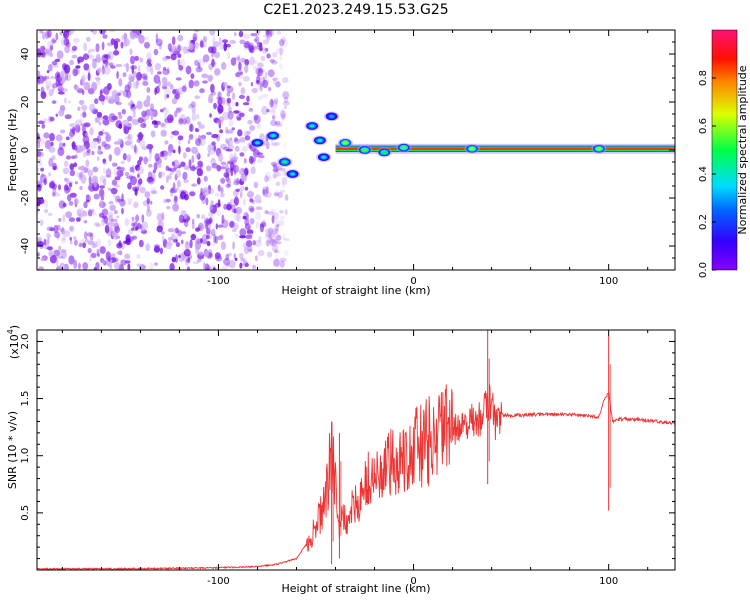  Describe the element at coordinates (14, 346) in the screenshot. I see `snr-multiplier-base: (x10` at that location.